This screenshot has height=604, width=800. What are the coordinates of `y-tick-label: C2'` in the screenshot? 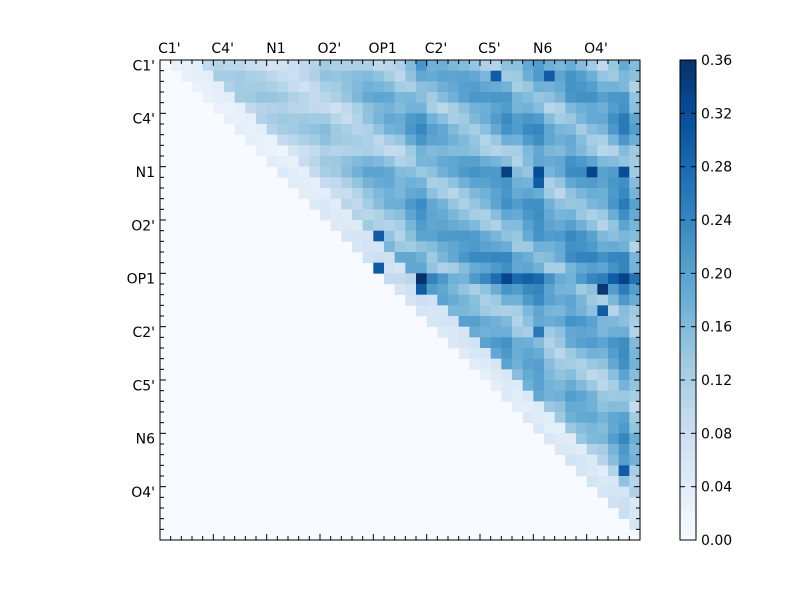 It's located at (143, 333).